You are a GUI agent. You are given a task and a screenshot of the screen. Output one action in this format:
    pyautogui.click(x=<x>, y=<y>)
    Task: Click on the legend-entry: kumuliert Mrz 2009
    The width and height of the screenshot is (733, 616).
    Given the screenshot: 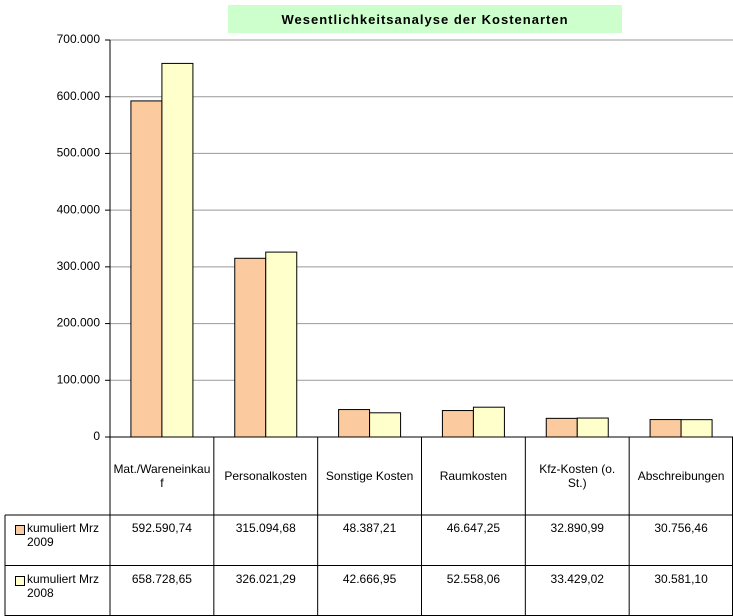 What is the action you would take?
    pyautogui.click(x=57, y=540)
    